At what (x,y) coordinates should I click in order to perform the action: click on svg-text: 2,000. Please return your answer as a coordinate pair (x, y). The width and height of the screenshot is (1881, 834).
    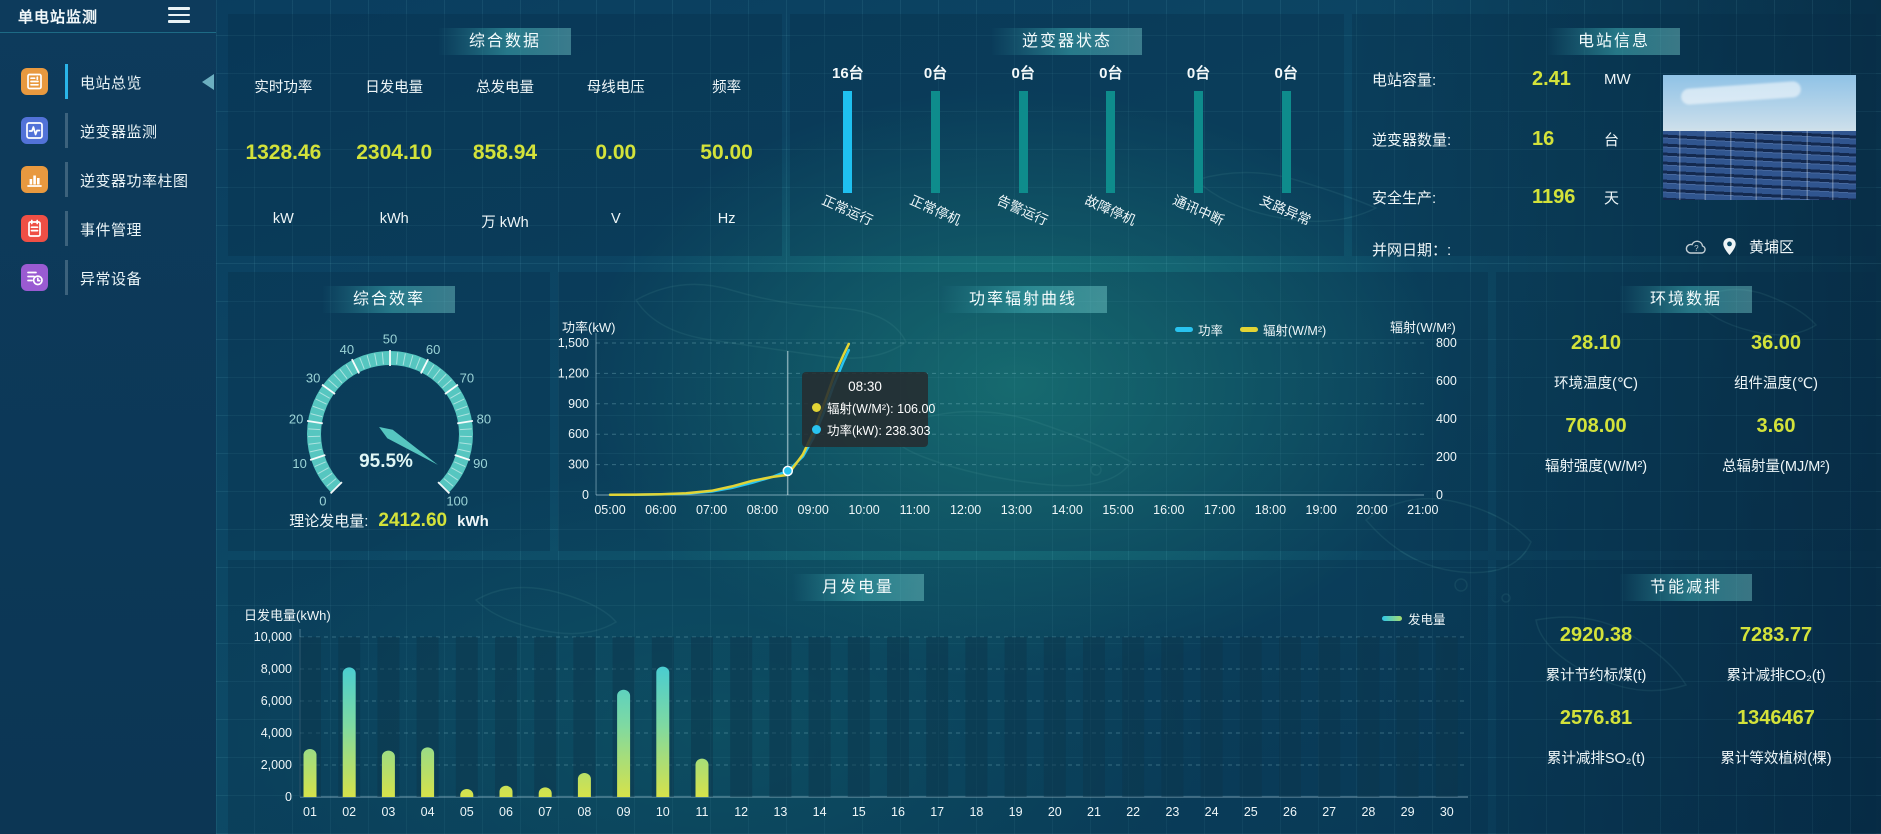
    Looking at the image, I should click on (276, 765).